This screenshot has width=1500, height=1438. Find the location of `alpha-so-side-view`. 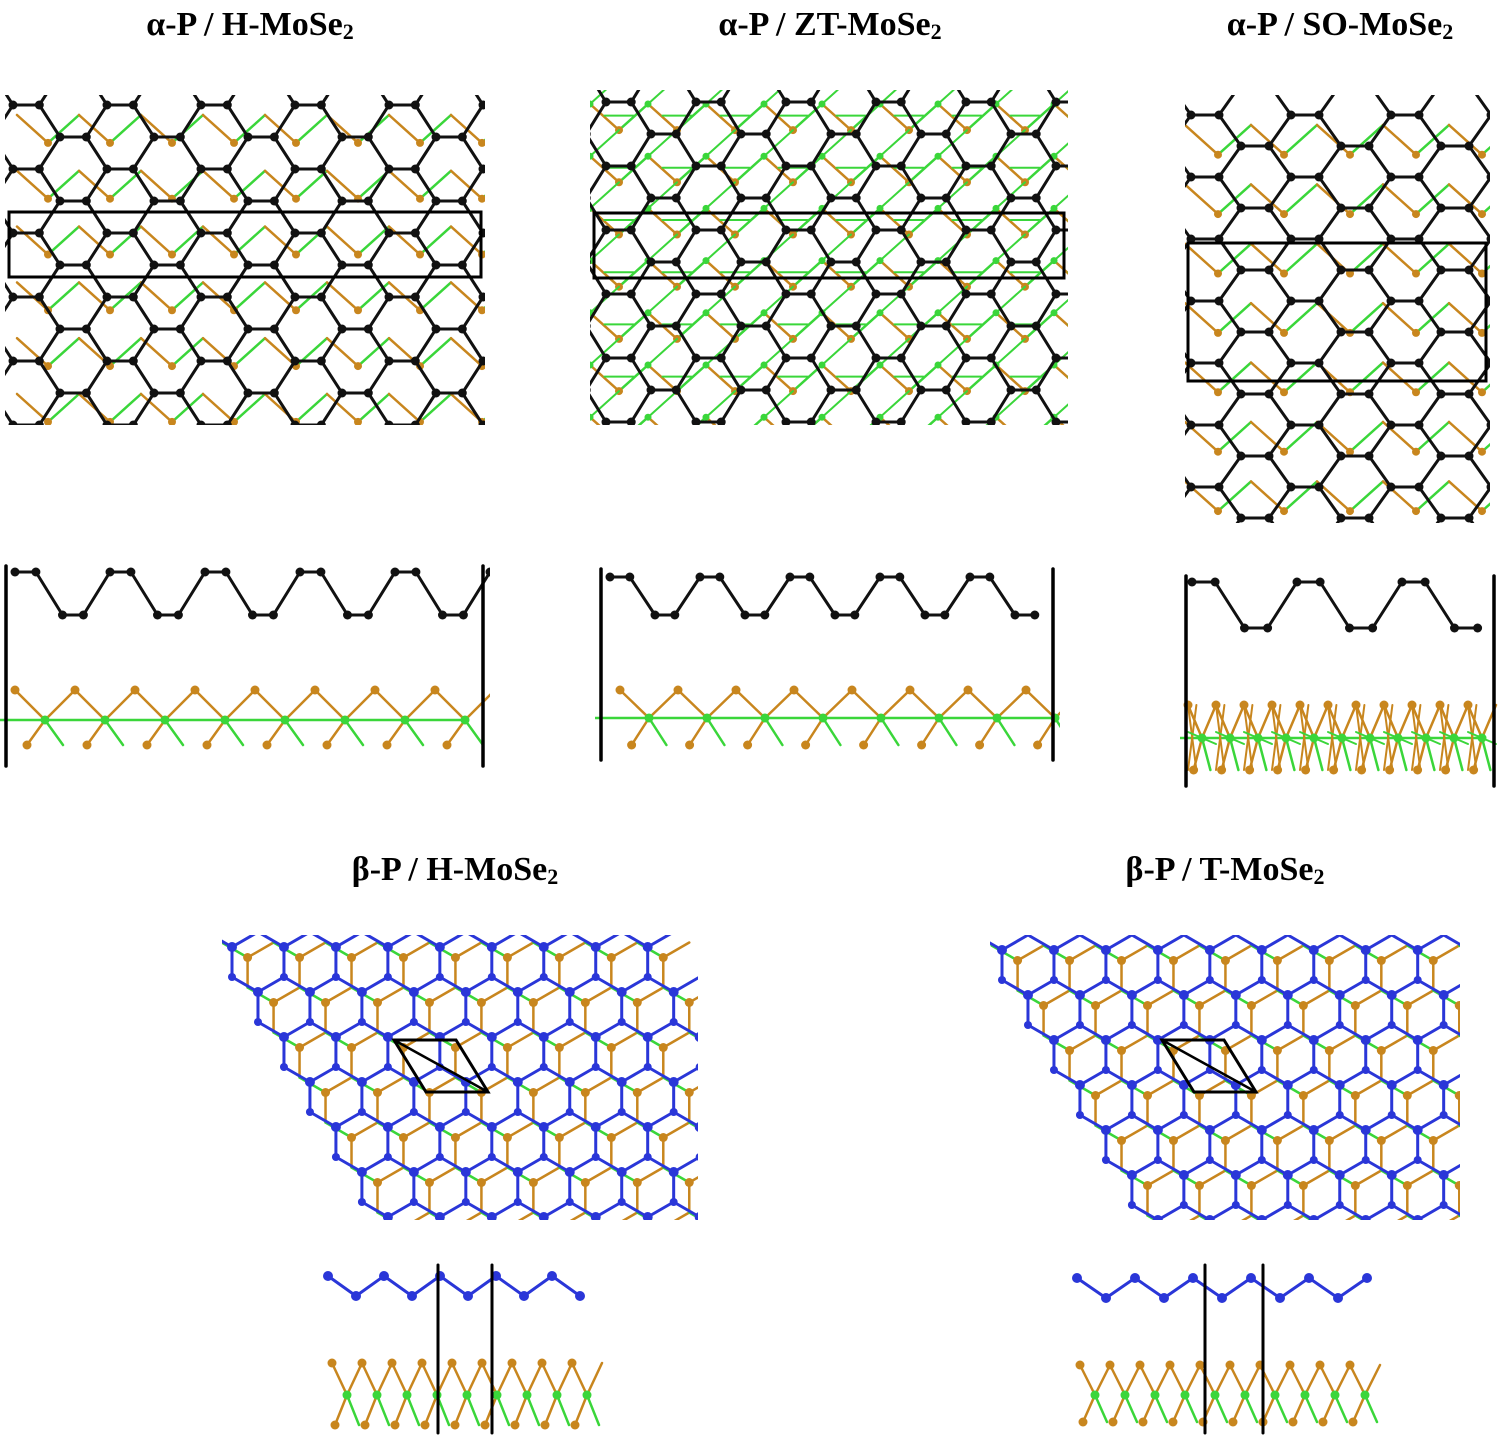

alpha-so-side-view is located at coordinates (1339, 681).